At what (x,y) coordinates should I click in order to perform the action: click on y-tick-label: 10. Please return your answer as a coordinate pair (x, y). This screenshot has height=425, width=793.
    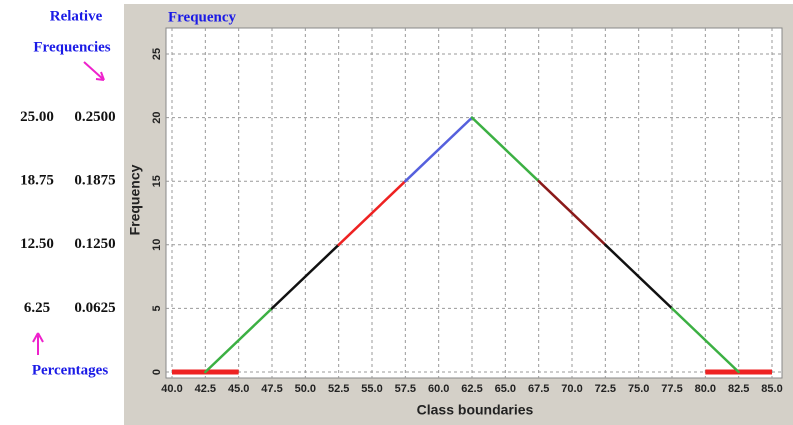
    Looking at the image, I should click on (157, 245).